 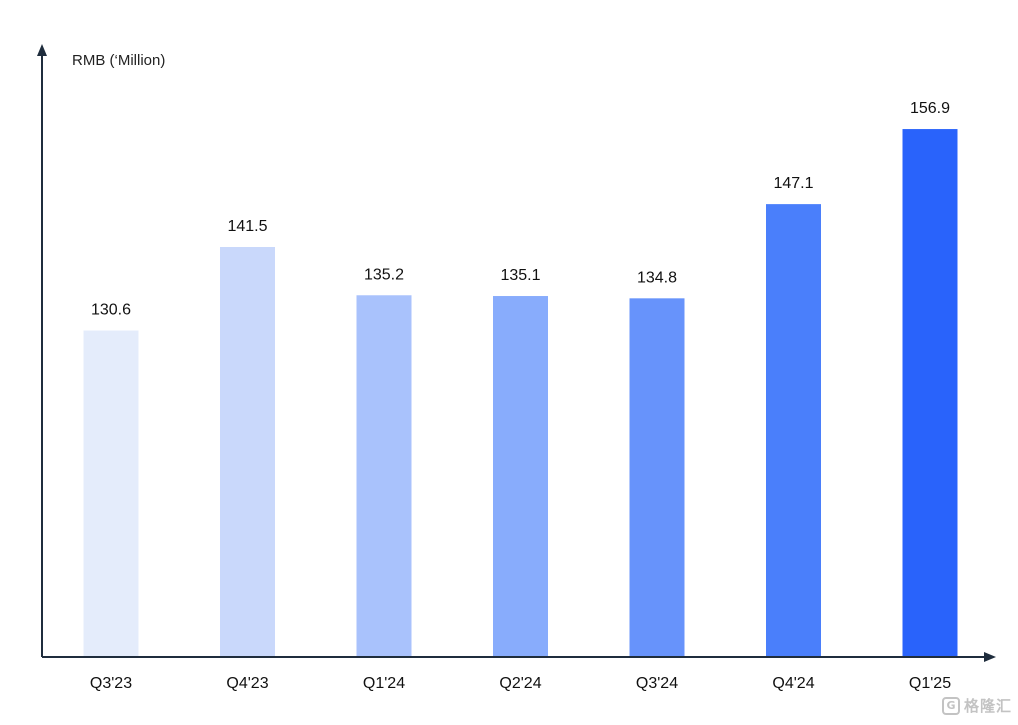 I want to click on y-axis-arrowhead, so click(x=42, y=50).